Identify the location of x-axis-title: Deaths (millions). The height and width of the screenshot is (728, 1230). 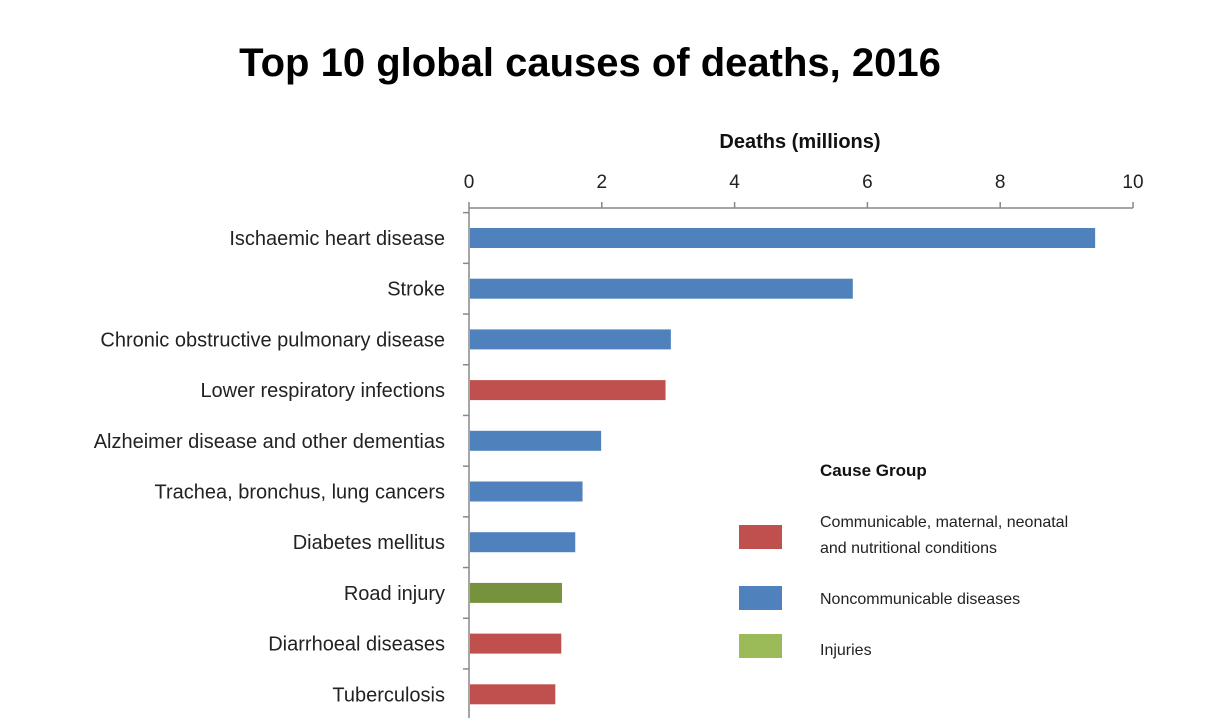
(799, 142).